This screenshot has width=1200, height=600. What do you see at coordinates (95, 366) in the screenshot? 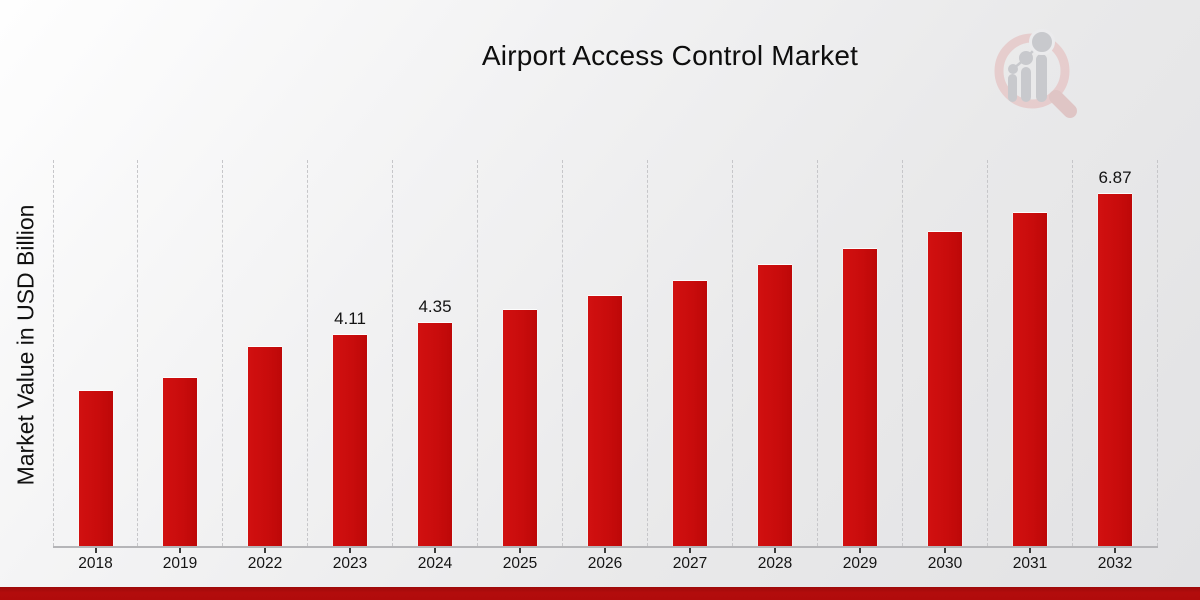
I see `bar-column: 2018` at bounding box center [95, 366].